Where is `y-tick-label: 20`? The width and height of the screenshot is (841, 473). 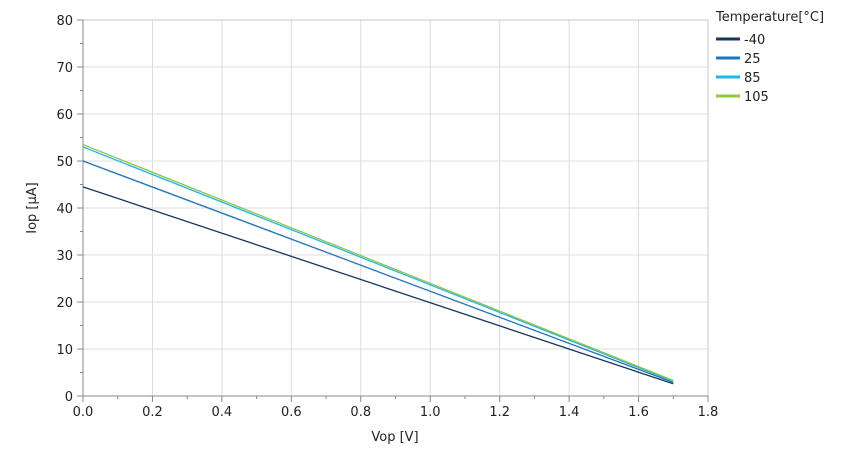
y-tick-label: 20 is located at coordinates (64, 303).